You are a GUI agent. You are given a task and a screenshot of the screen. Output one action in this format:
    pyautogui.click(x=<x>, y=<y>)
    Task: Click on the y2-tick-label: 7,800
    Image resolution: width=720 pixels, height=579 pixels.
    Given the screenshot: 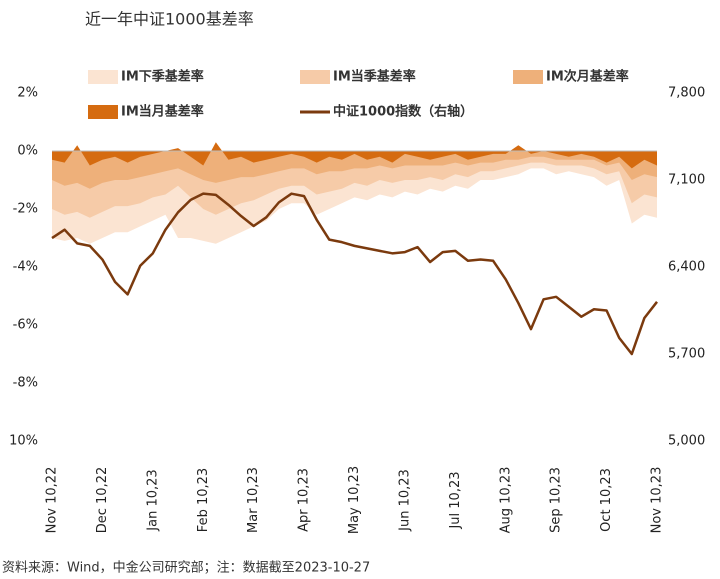 What is the action you would take?
    pyautogui.click(x=686, y=93)
    